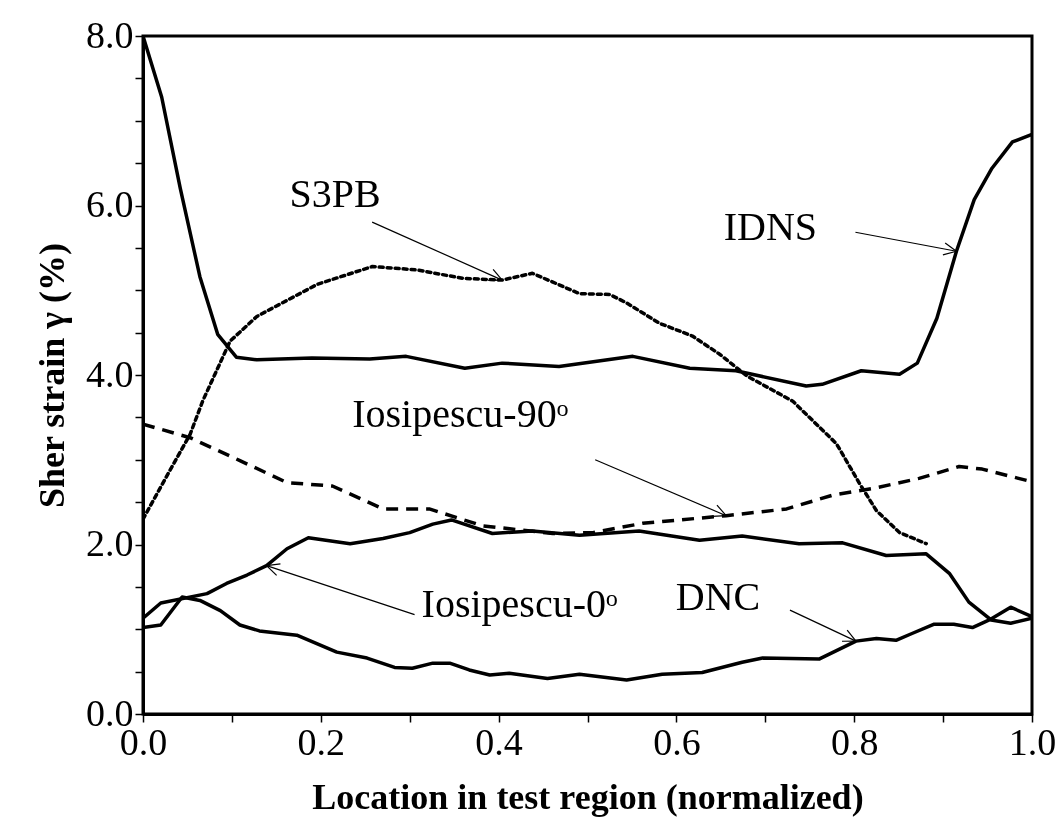  I want to click on annotation: DNC, so click(718, 597).